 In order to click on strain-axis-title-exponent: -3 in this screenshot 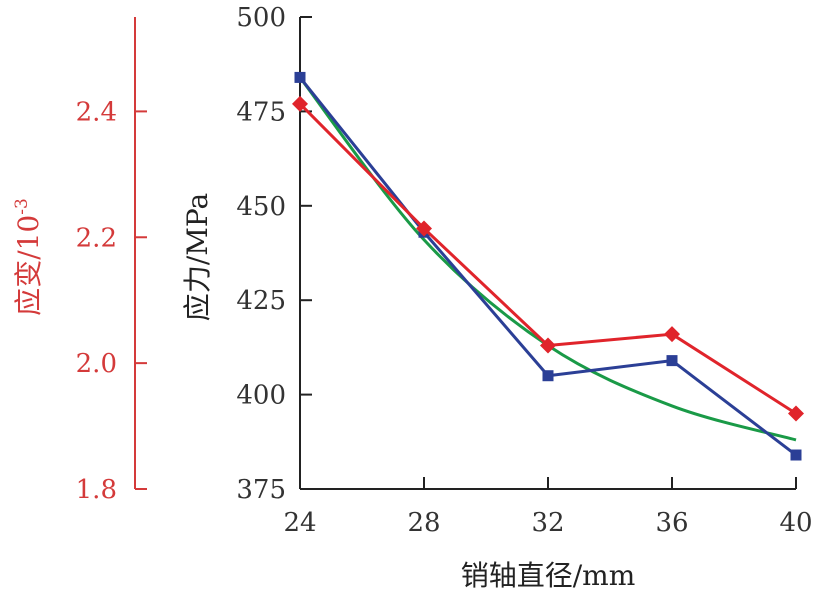, I will do `click(22, 206)`.